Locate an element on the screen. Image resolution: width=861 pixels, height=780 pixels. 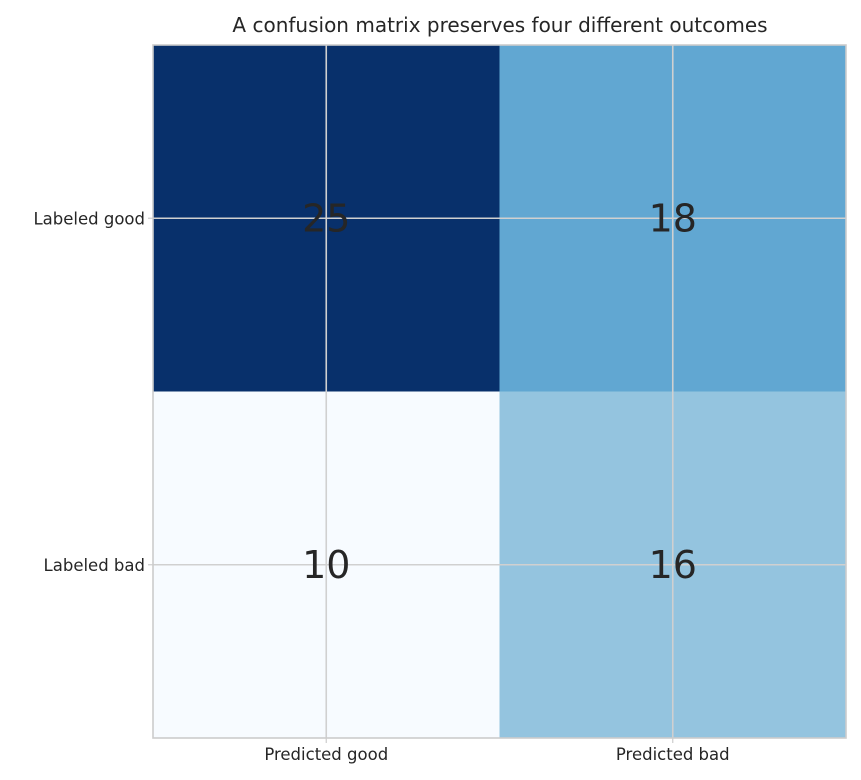
cell-value-label-r1-c1: 16 is located at coordinates (673, 565).